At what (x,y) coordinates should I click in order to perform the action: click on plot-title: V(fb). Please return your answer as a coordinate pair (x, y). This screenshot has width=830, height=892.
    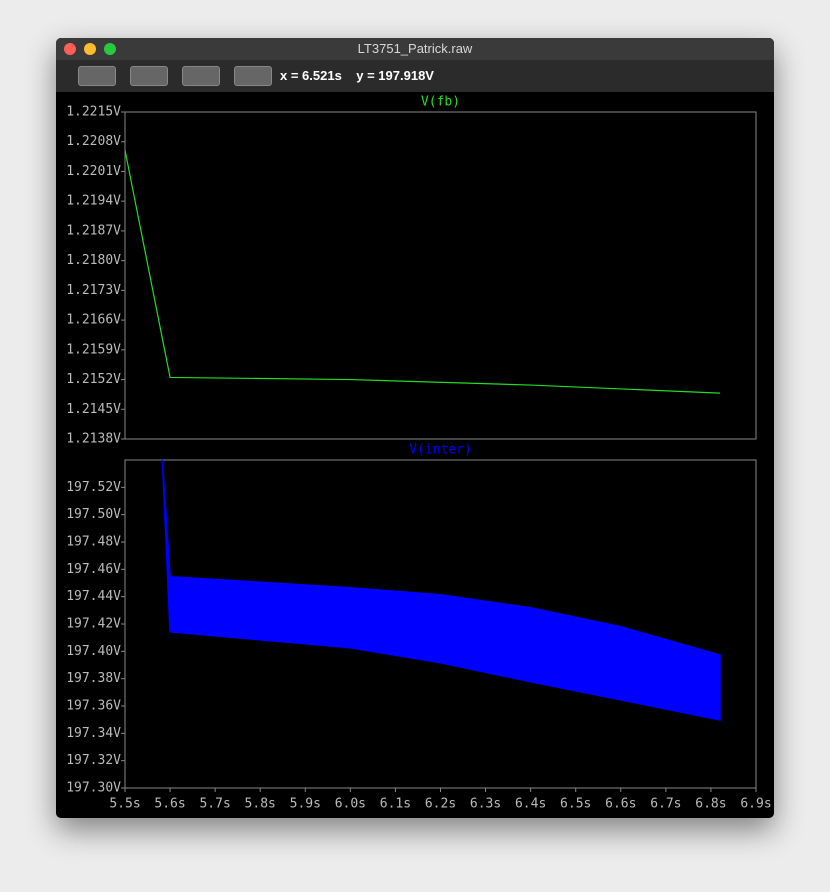
    Looking at the image, I should click on (440, 102).